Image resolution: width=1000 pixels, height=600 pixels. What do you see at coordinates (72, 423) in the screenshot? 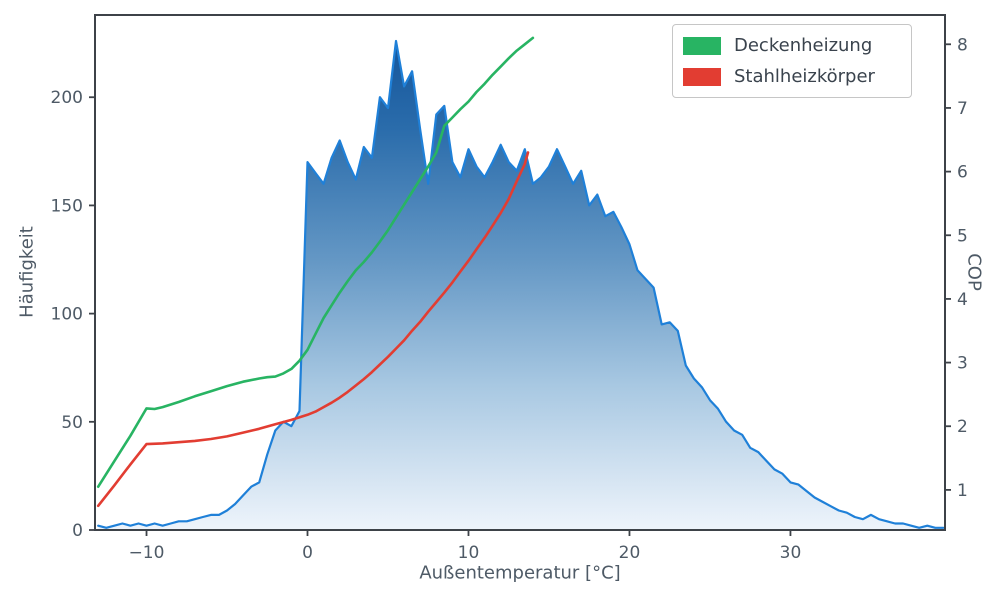
I see `y-tick-label-left: 50` at bounding box center [72, 423].